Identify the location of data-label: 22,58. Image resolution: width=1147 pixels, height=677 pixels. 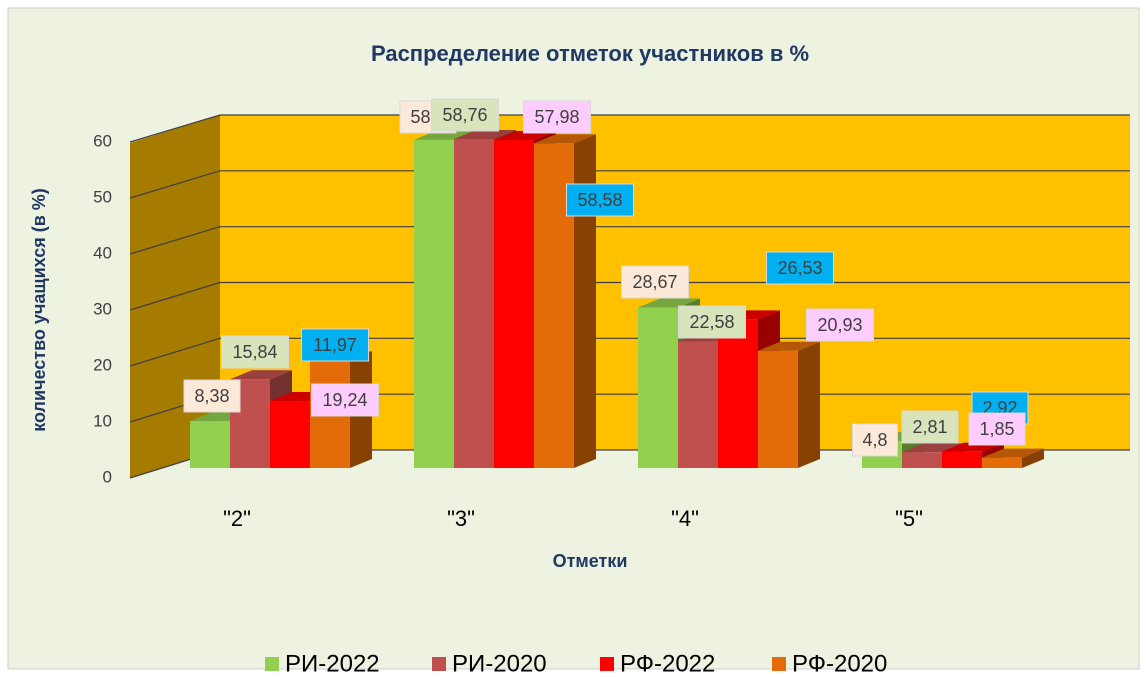
(711, 322).